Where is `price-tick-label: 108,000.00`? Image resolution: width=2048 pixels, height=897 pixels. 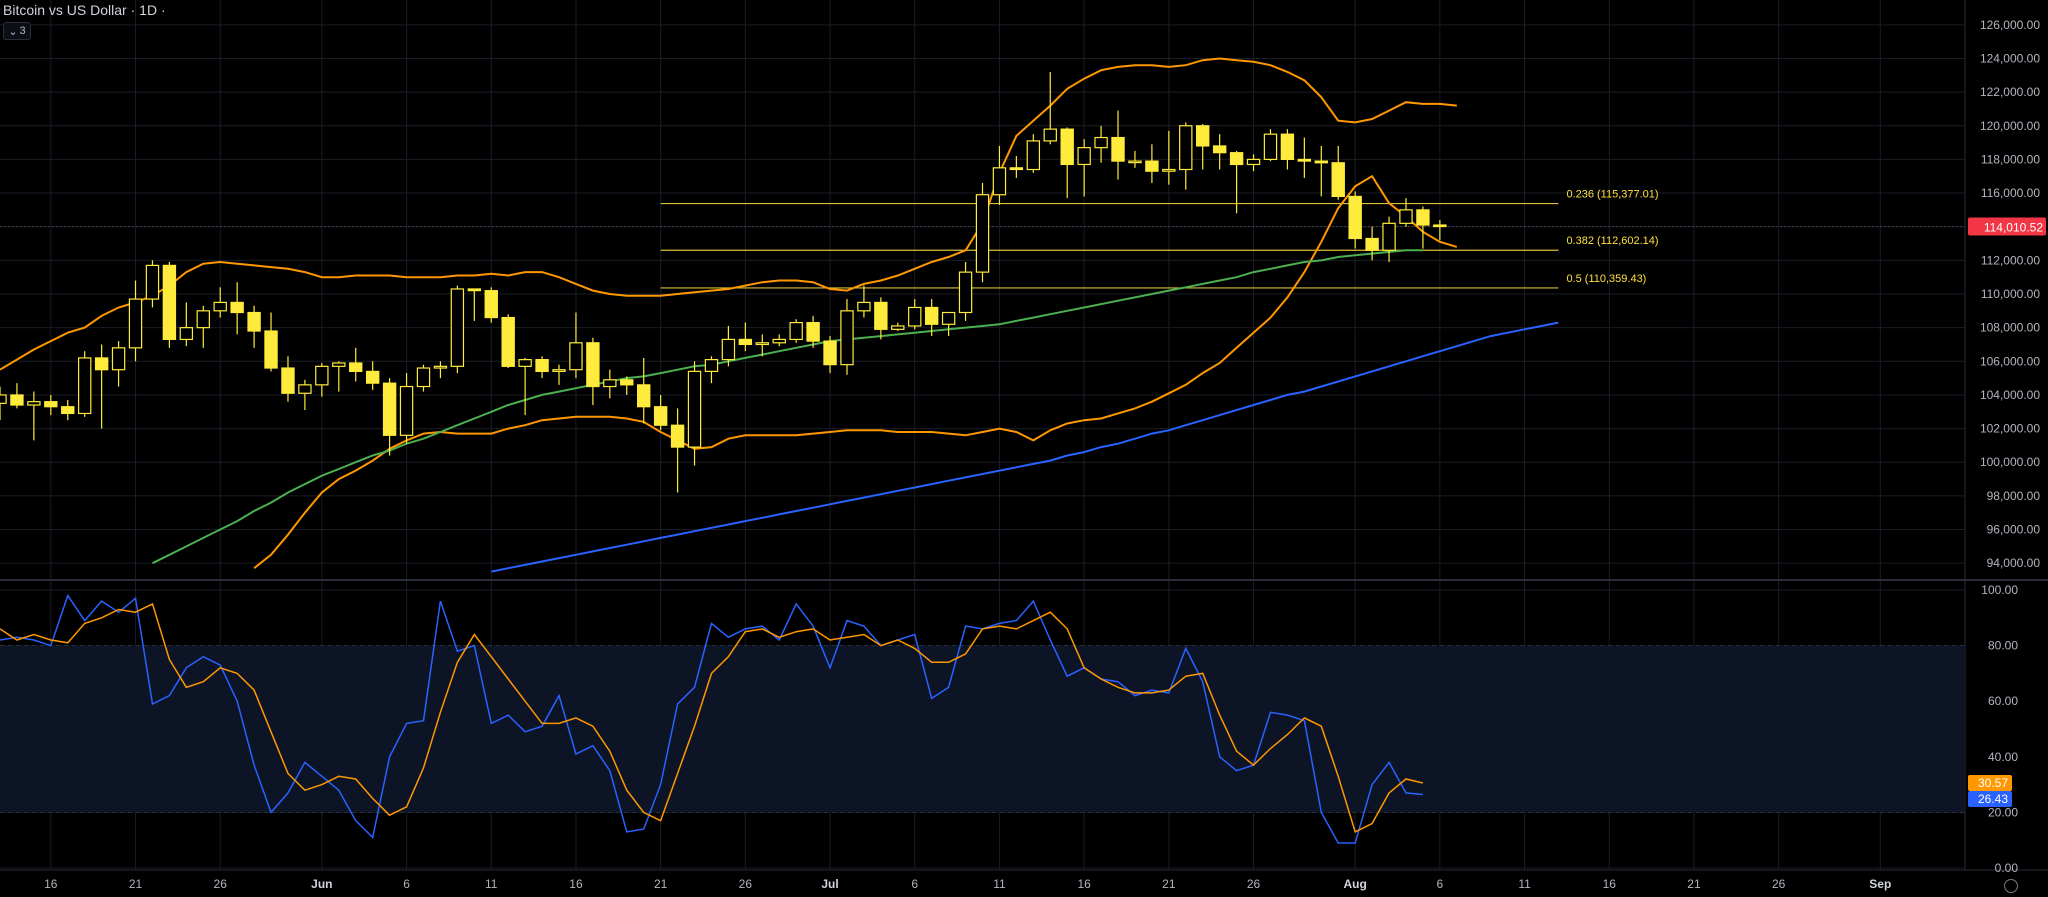 price-tick-label: 108,000.00 is located at coordinates (2010, 328).